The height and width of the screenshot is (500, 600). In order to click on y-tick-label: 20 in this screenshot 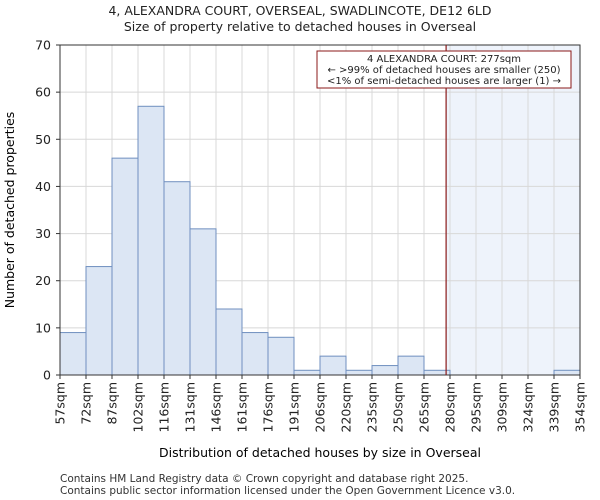, I will do `click(43, 280)`.